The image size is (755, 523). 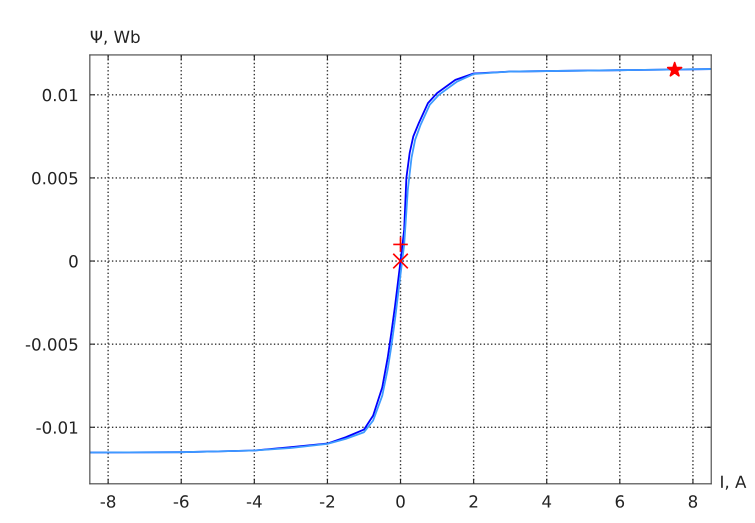 What do you see at coordinates (400, 501) in the screenshot?
I see `x-tick-label: 0` at bounding box center [400, 501].